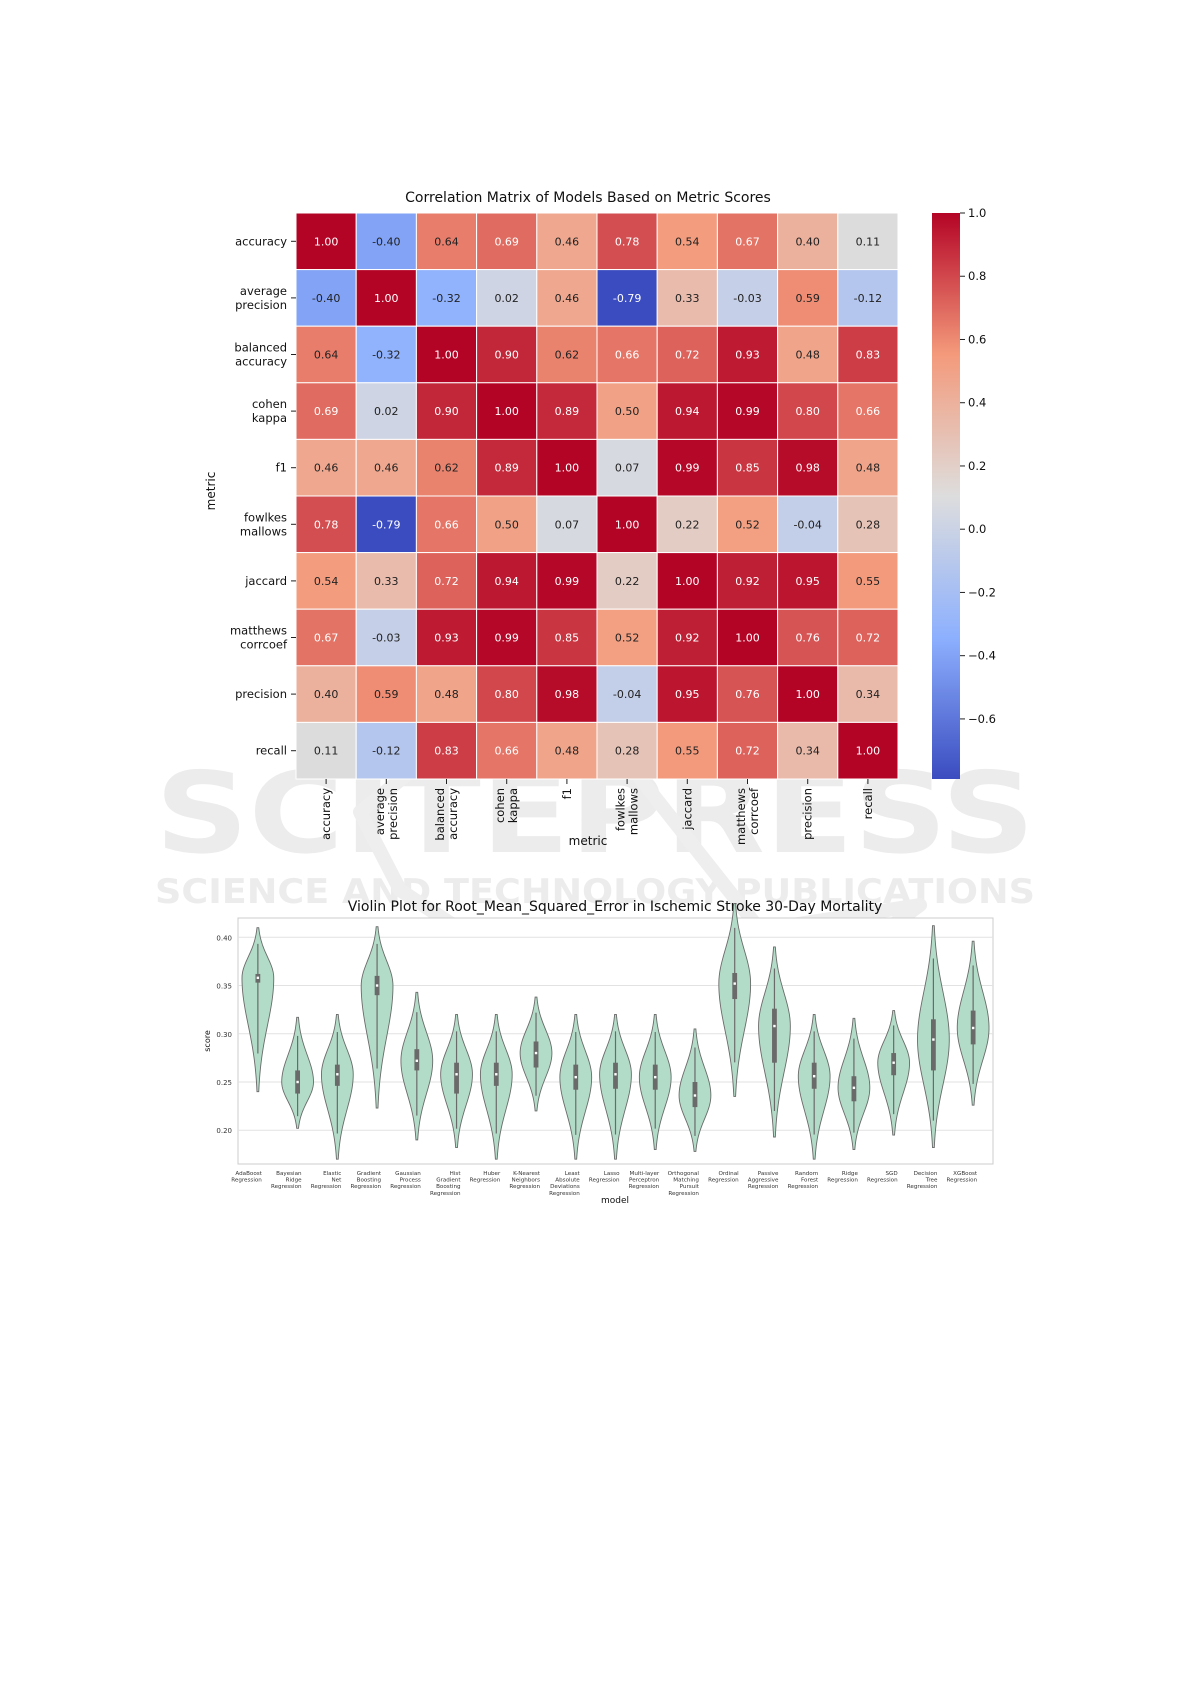 Image resolution: width=1191 pixels, height=1684 pixels. What do you see at coordinates (506, 524) in the screenshot?
I see `heatmap-cell-value: 0.50` at bounding box center [506, 524].